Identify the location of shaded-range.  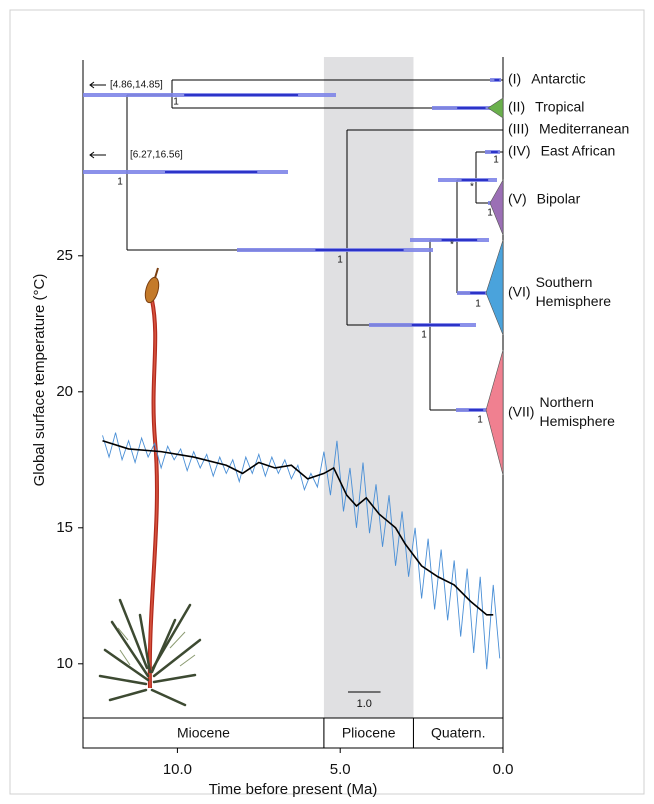
(368, 387).